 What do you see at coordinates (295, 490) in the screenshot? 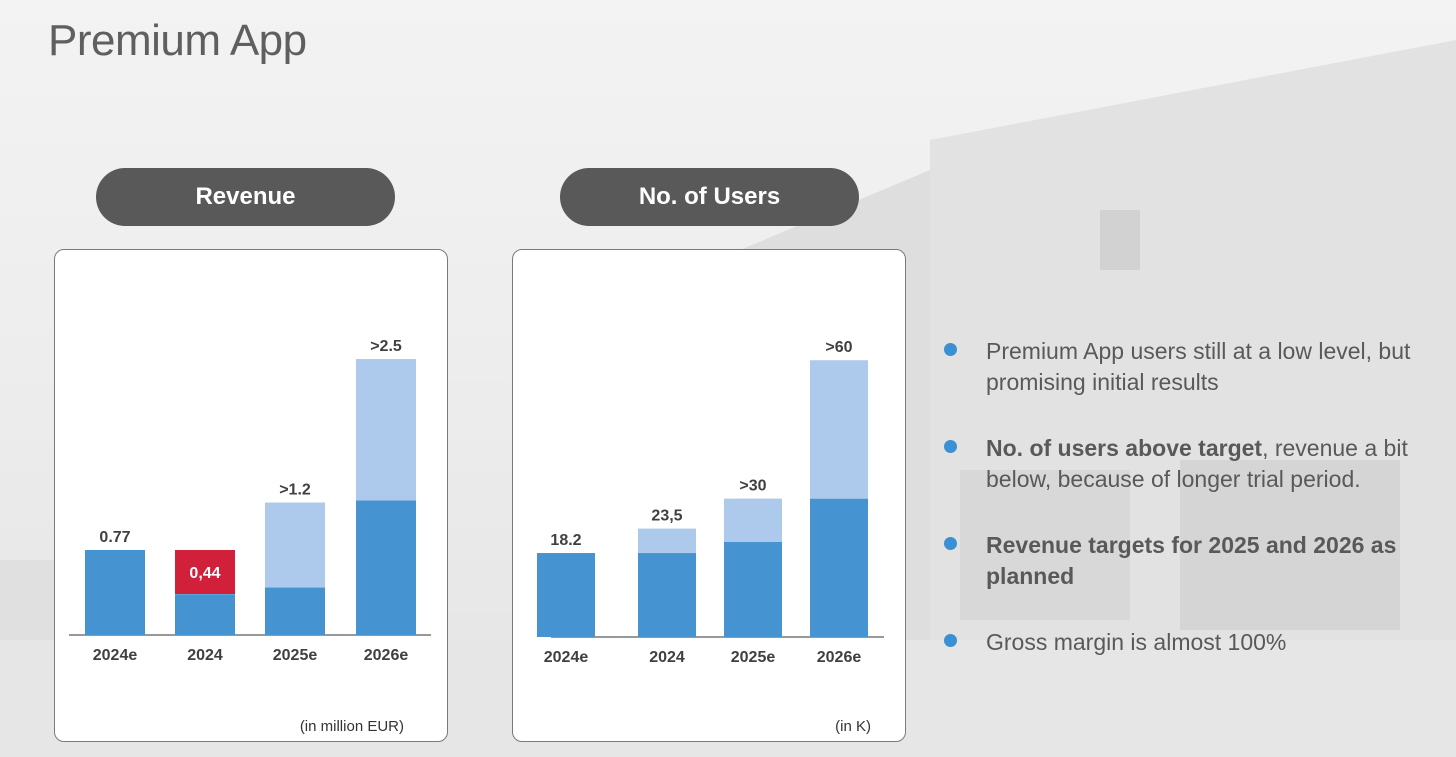
I see `data-label: >1.2` at bounding box center [295, 490].